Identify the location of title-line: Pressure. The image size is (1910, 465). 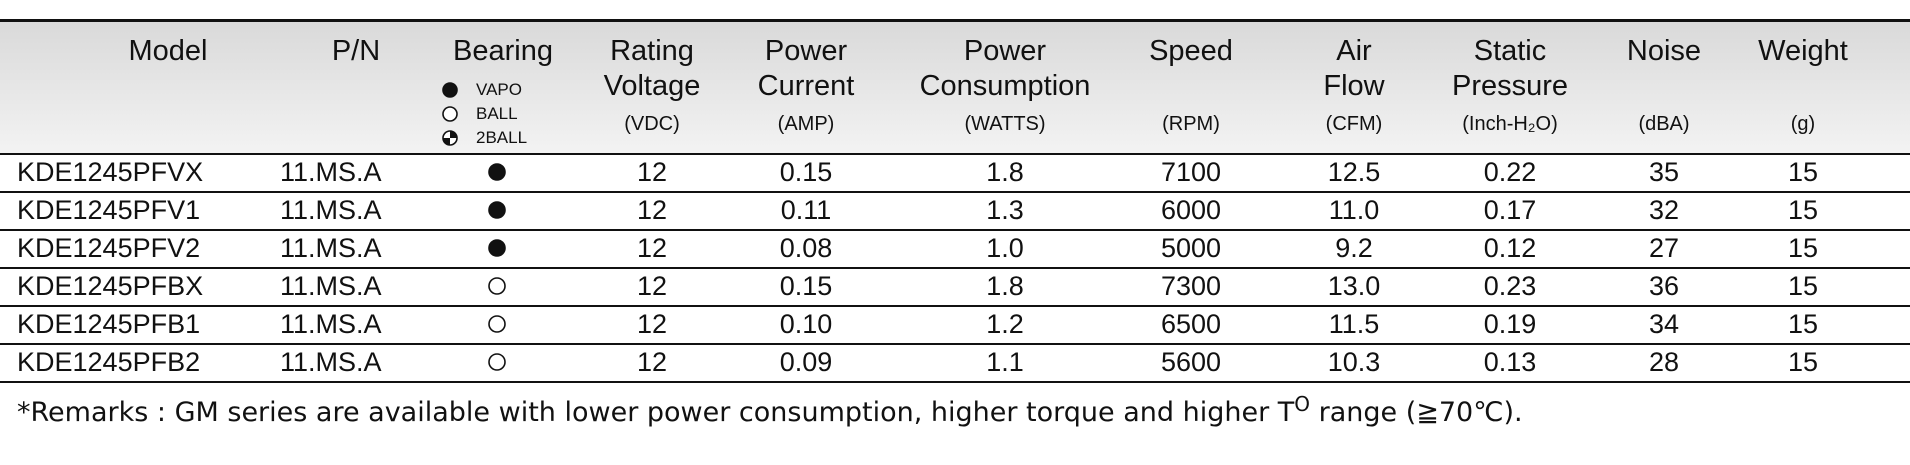
(1510, 86).